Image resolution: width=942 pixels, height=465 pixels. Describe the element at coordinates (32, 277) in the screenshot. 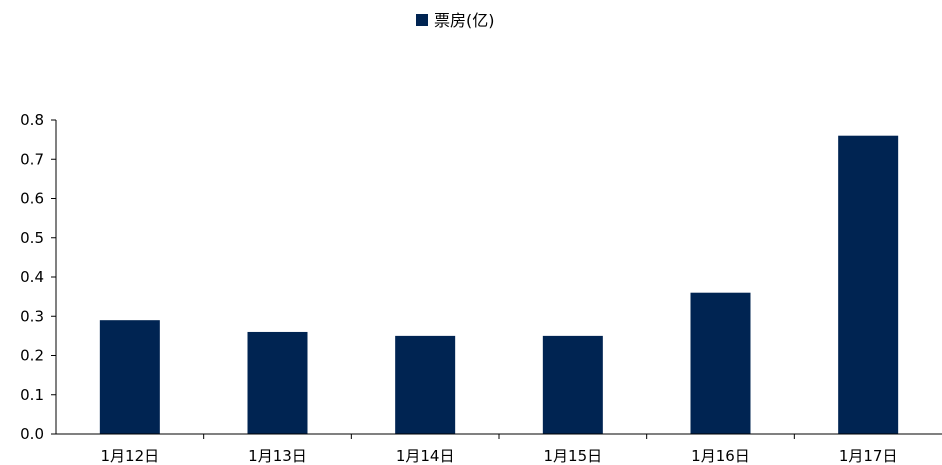

I see `y-tick-label: 0.4` at that location.